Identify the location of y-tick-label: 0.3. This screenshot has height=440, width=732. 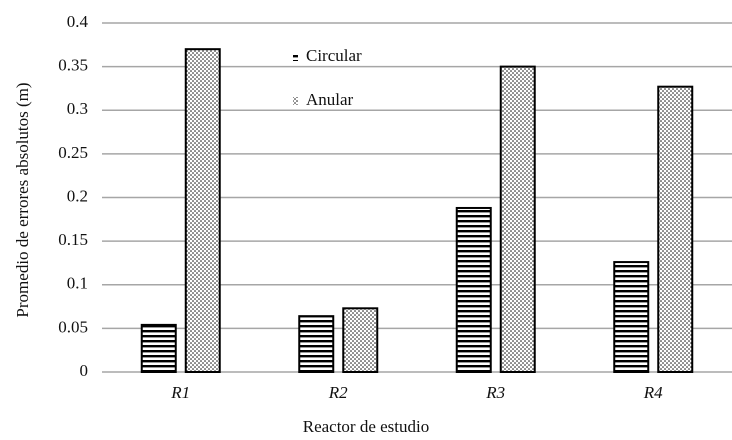
(77, 108).